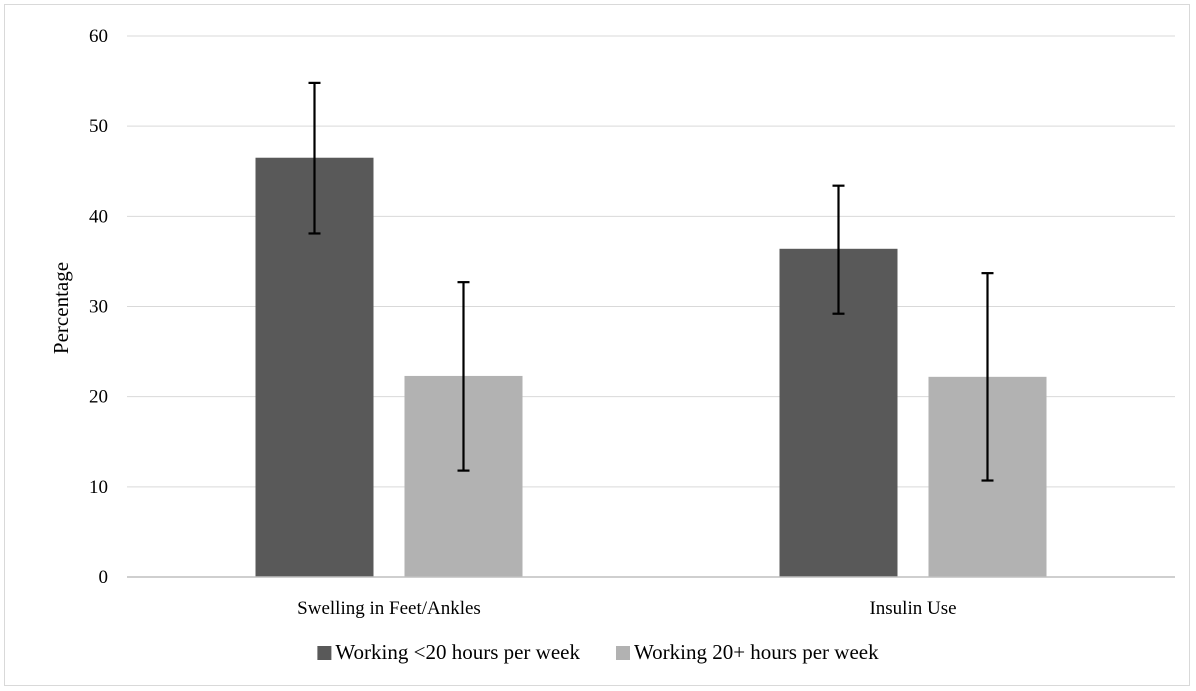 The height and width of the screenshot is (691, 1196). What do you see at coordinates (389, 608) in the screenshot?
I see `x-tick-label: Swelling in Feet/Ankles` at bounding box center [389, 608].